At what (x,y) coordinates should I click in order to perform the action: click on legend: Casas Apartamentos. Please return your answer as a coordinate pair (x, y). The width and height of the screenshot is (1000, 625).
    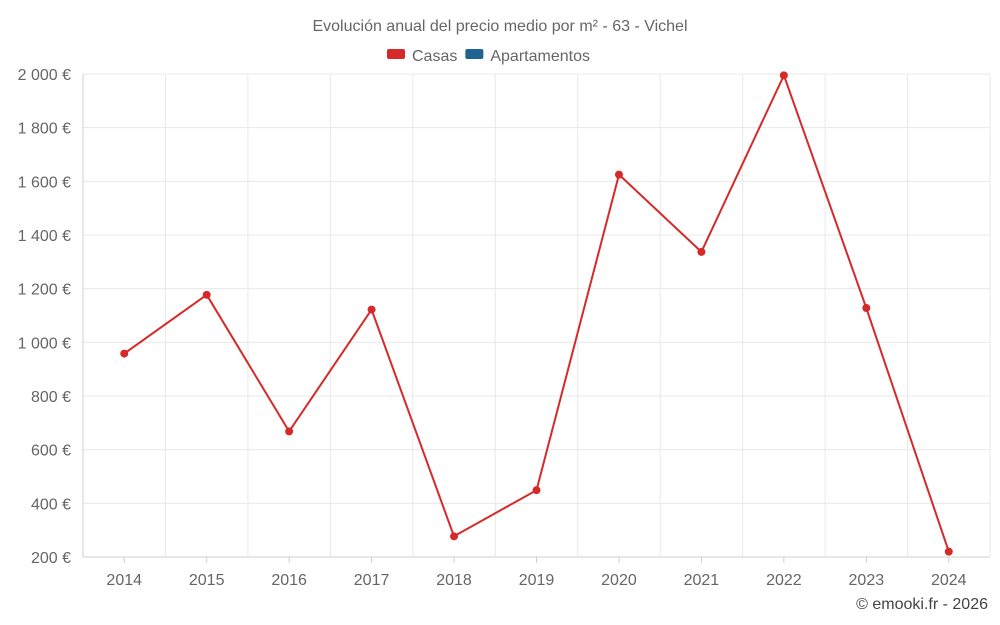
    Looking at the image, I should click on (488, 56).